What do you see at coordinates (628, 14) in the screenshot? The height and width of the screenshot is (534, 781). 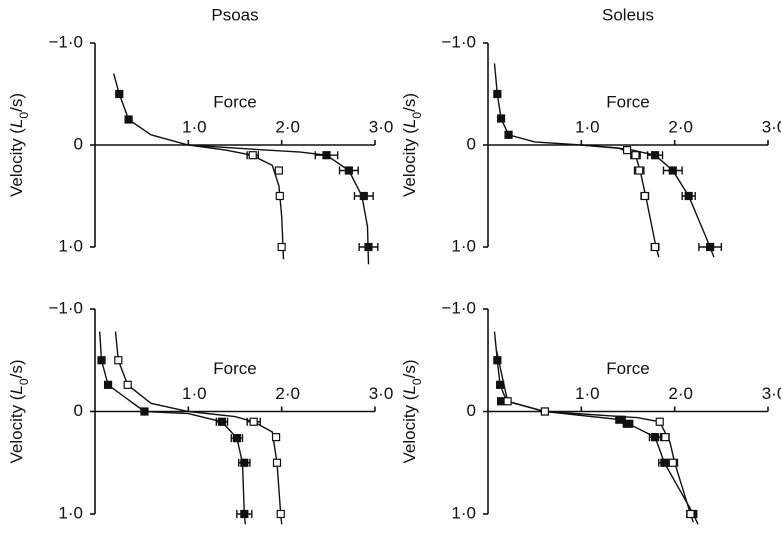 I see `panel-title: Soleus` at bounding box center [628, 14].